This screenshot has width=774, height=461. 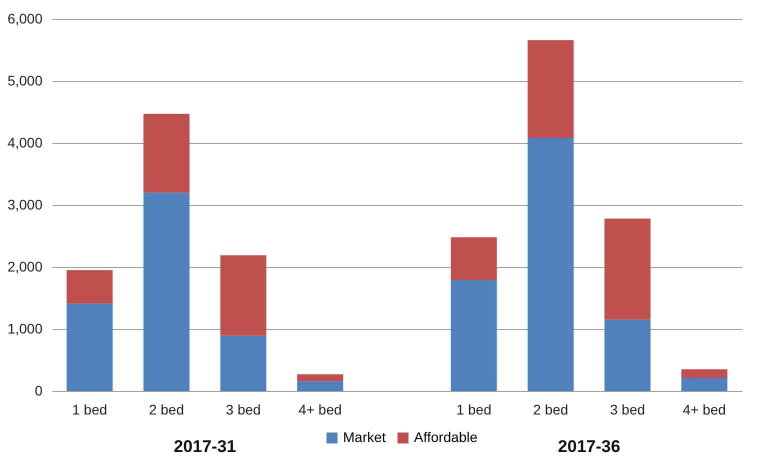 I want to click on text: 2017-31, so click(x=205, y=446).